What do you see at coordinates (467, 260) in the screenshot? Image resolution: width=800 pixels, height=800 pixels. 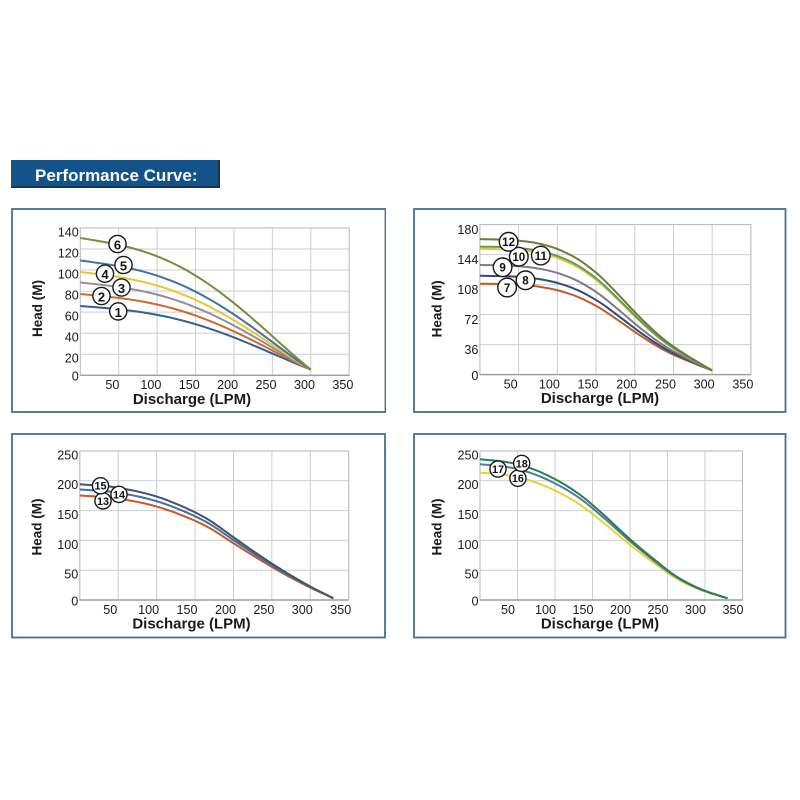 I see `svg-text: 144` at bounding box center [467, 260].